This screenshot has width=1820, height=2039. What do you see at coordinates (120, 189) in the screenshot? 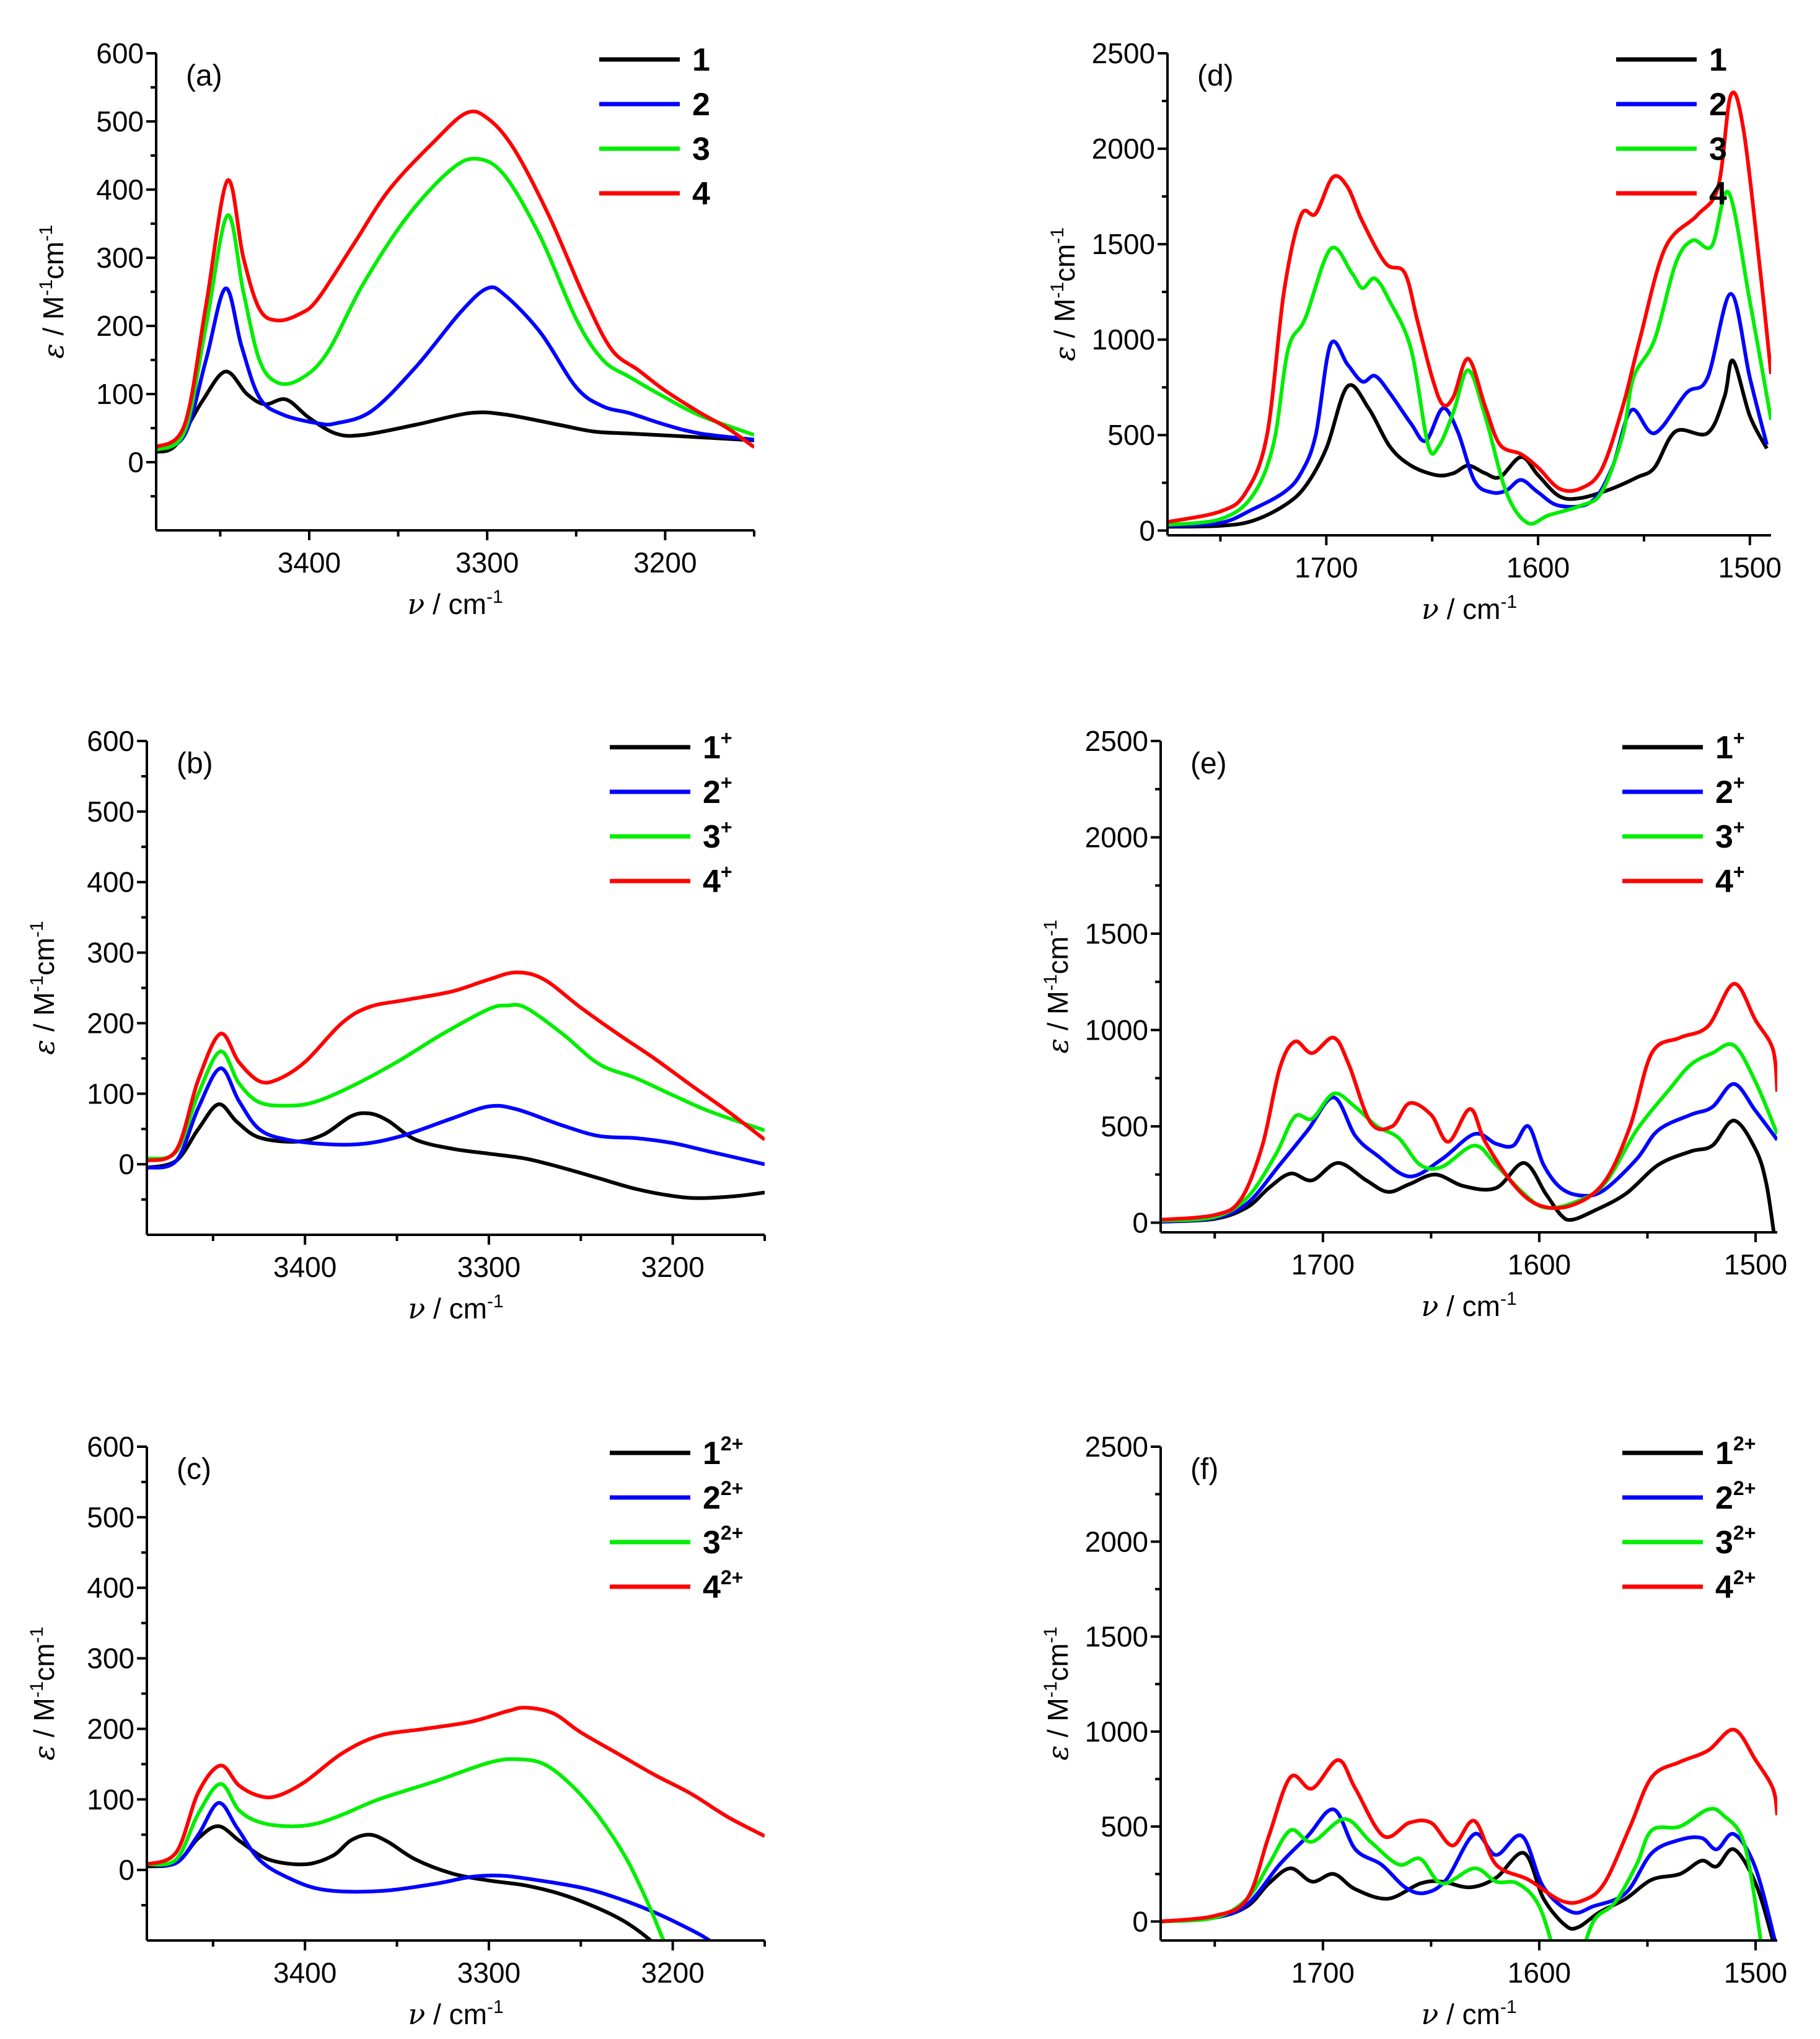
I see `y-tick-label: 400` at bounding box center [120, 189].